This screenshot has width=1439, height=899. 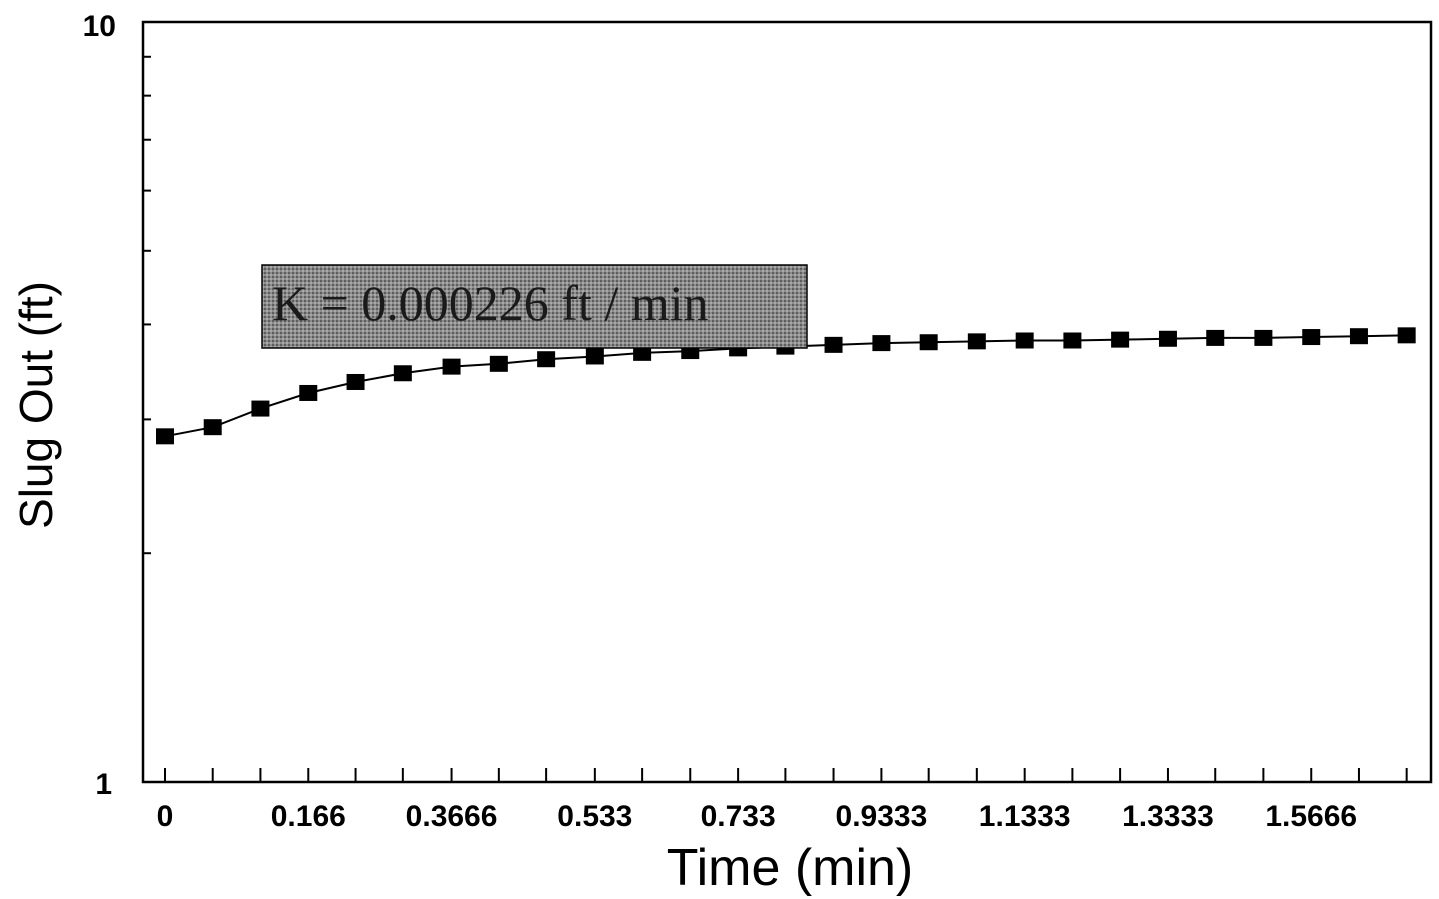 I want to click on x-tick-label: 0.3666, so click(x=452, y=816).